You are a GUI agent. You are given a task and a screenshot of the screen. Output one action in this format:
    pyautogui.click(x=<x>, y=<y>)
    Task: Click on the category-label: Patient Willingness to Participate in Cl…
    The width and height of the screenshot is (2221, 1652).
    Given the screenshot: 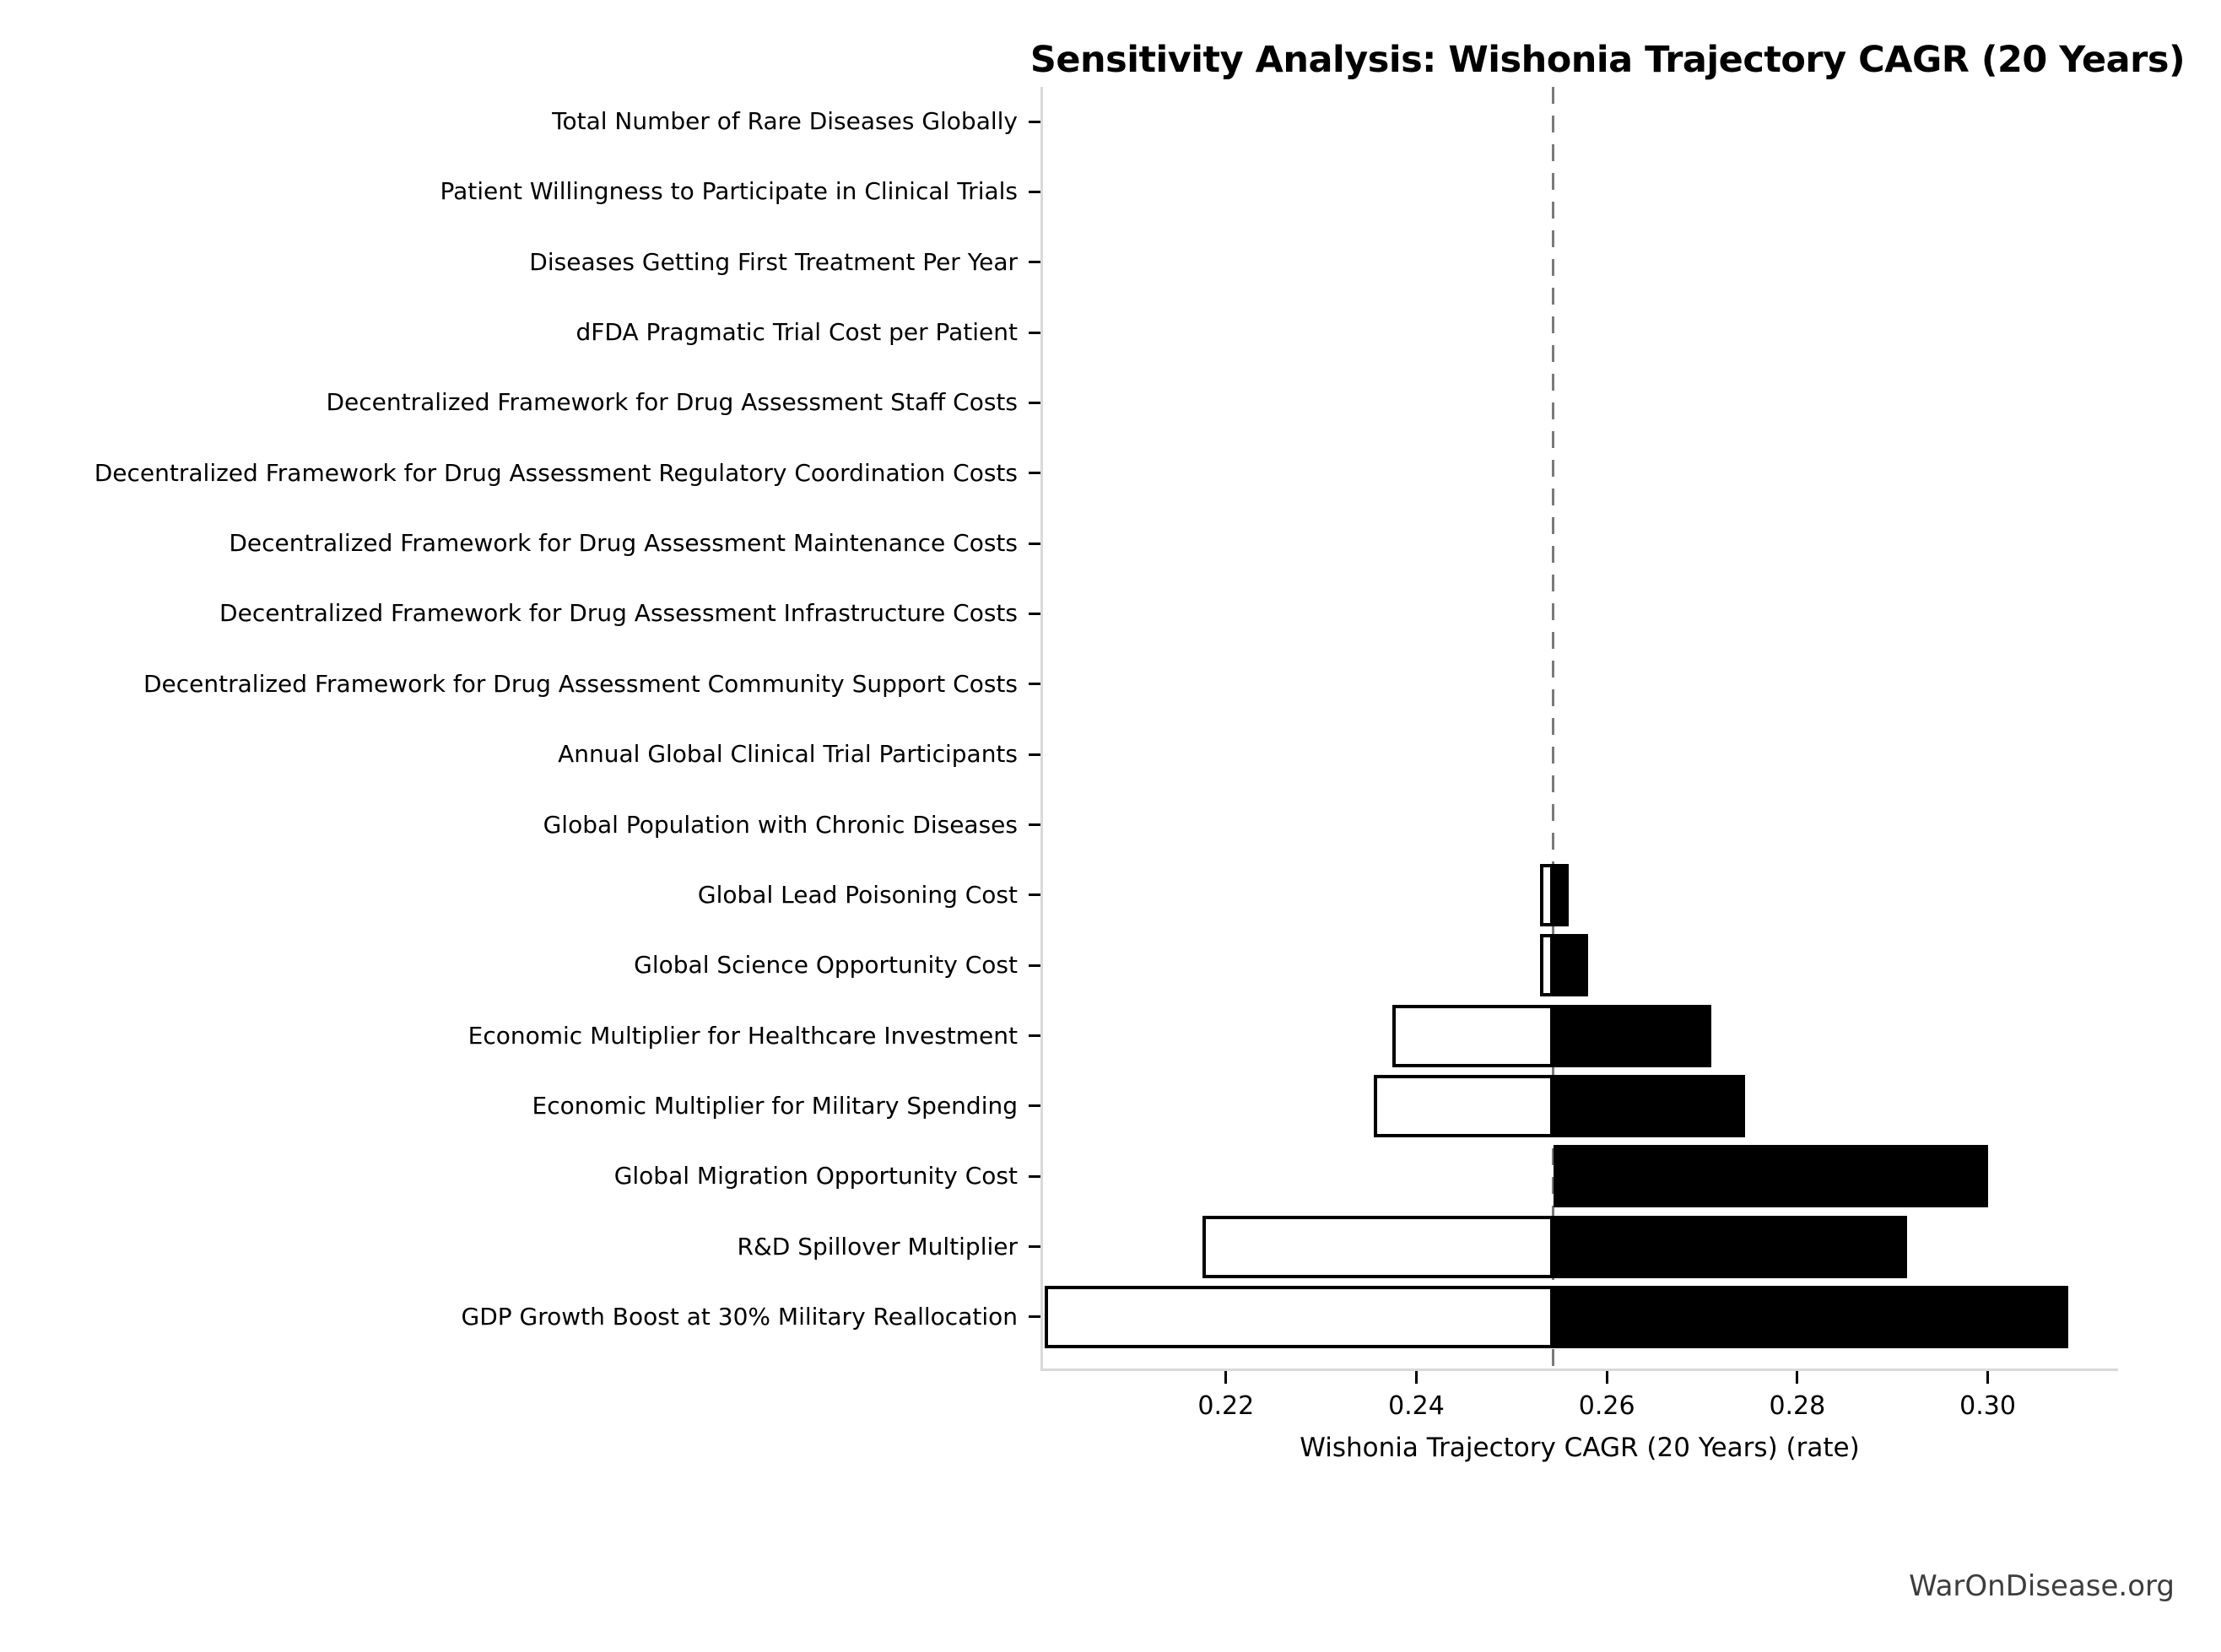 What is the action you would take?
    pyautogui.click(x=729, y=191)
    